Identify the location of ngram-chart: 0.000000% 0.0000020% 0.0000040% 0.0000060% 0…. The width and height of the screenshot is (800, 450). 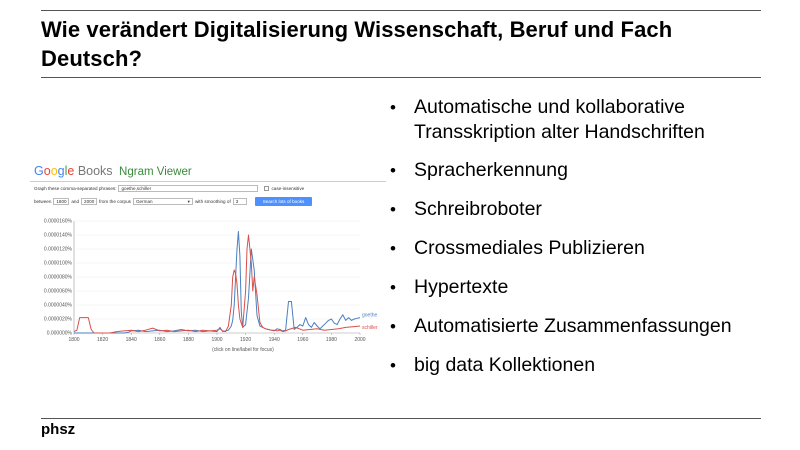
(211, 286).